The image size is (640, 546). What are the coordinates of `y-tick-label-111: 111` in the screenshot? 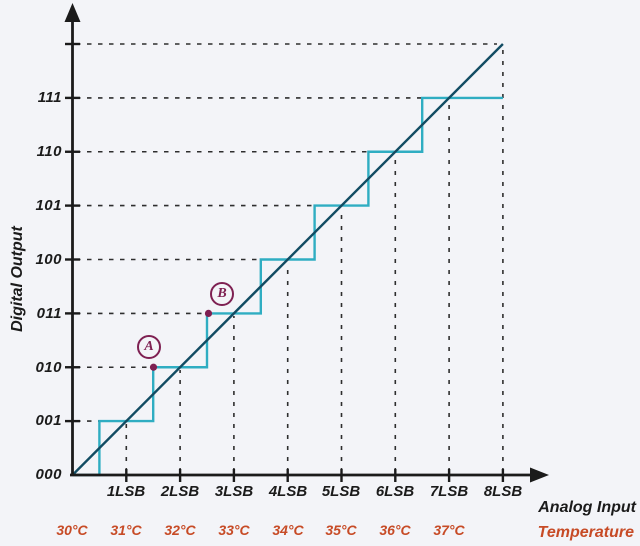 It's located at (49, 97).